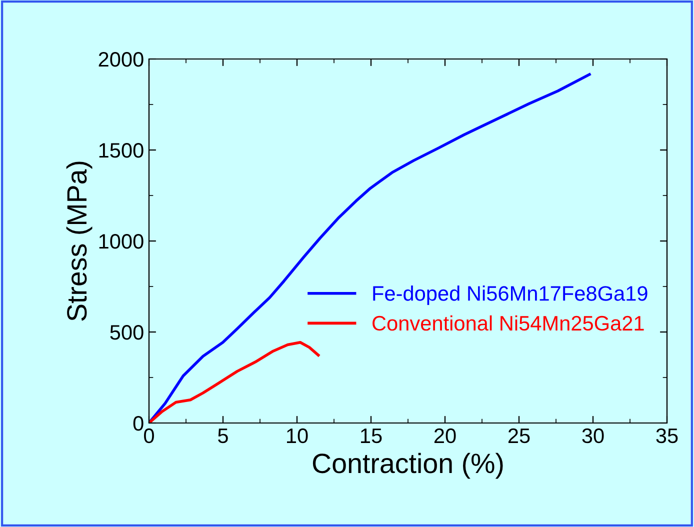  What do you see at coordinates (121, 150) in the screenshot?
I see `y-tick-label: 1500` at bounding box center [121, 150].